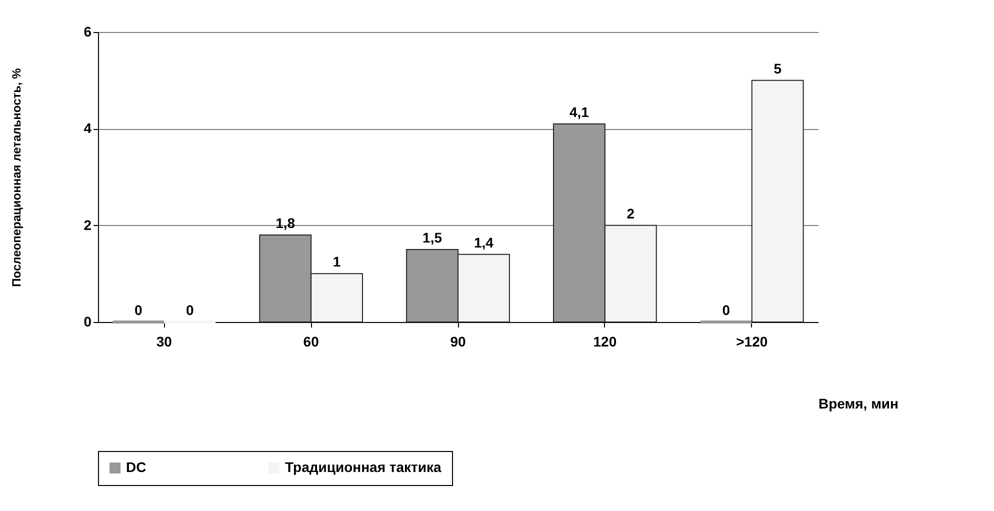 Image resolution: width=994 pixels, height=511 pixels. Describe the element at coordinates (777, 201) in the screenshot. I see `bar` at that location.